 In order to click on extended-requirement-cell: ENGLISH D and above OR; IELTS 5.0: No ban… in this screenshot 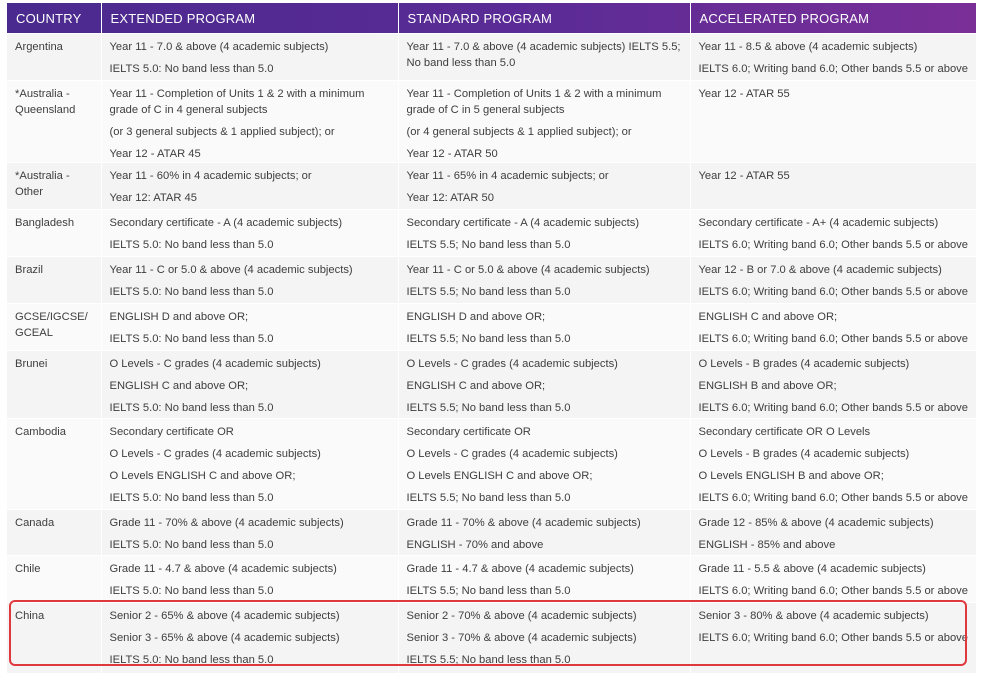, I will do `click(249, 327)`.